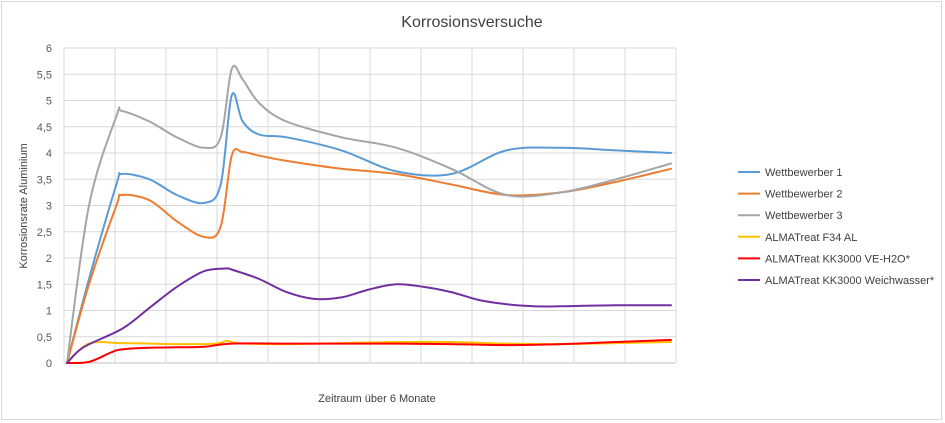  Describe the element at coordinates (49, 207) in the screenshot. I see `y-tick-label: 3` at that location.